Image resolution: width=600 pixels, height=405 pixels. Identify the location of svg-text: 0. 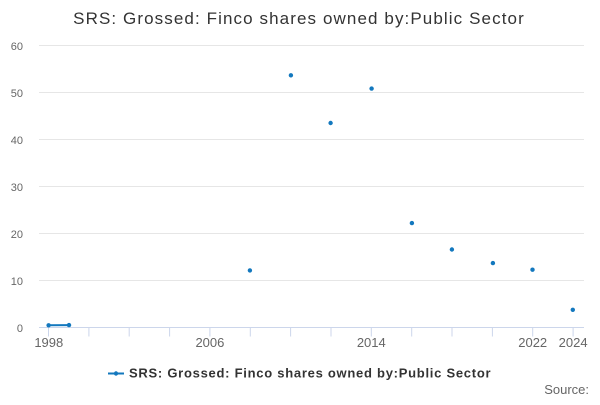
(20, 329).